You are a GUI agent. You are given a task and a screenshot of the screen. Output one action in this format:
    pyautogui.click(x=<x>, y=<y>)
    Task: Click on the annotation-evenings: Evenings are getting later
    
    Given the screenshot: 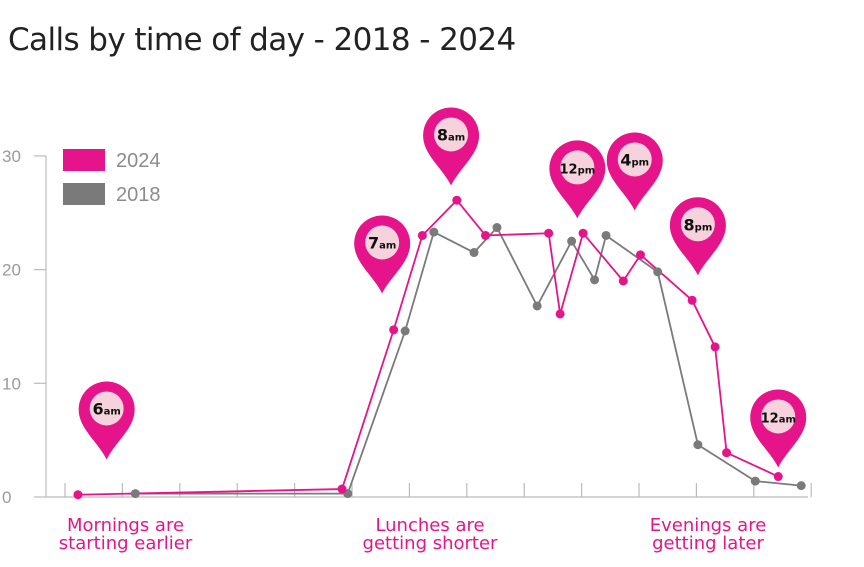 What is the action you would take?
    pyautogui.click(x=708, y=535)
    